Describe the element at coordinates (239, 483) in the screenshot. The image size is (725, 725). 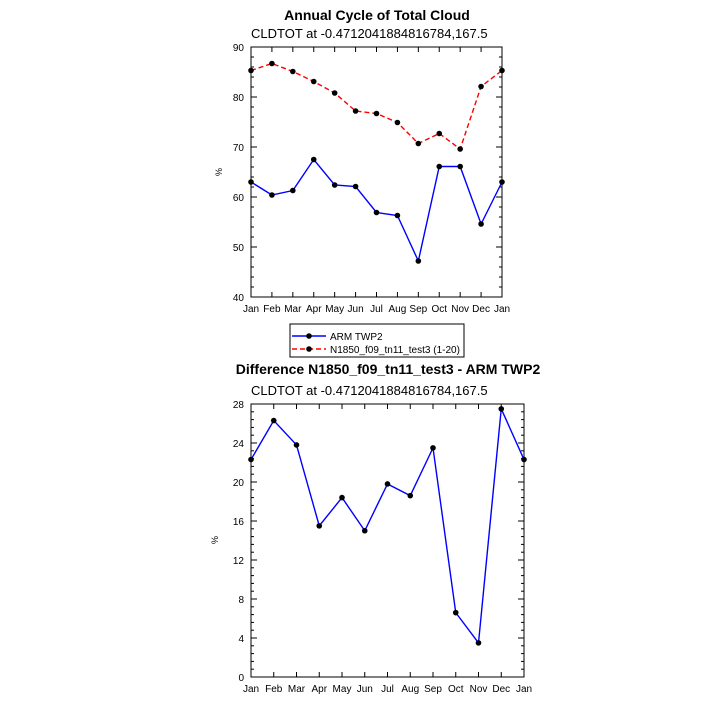
I see `chart2-y-tick-label: 20` at that location.